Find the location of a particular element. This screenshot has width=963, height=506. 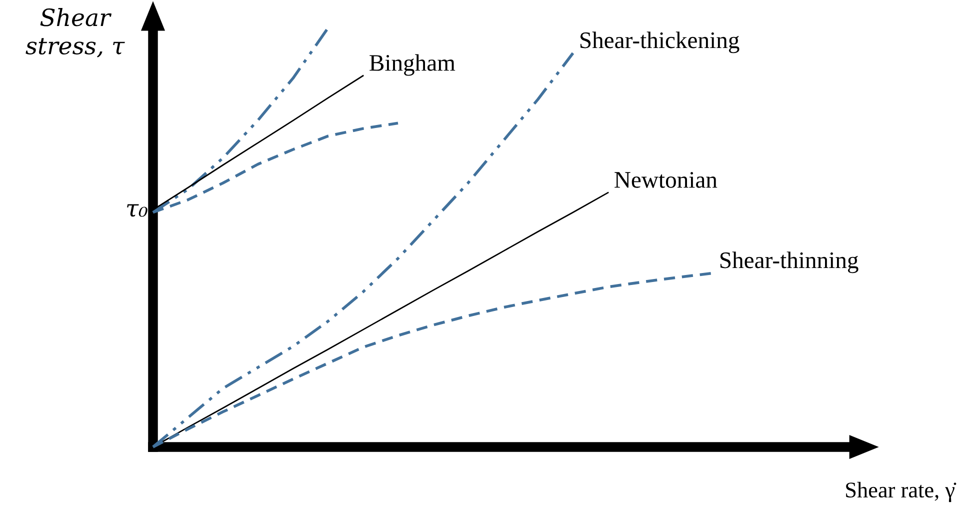

series-label: Shear-thinning is located at coordinates (789, 263).